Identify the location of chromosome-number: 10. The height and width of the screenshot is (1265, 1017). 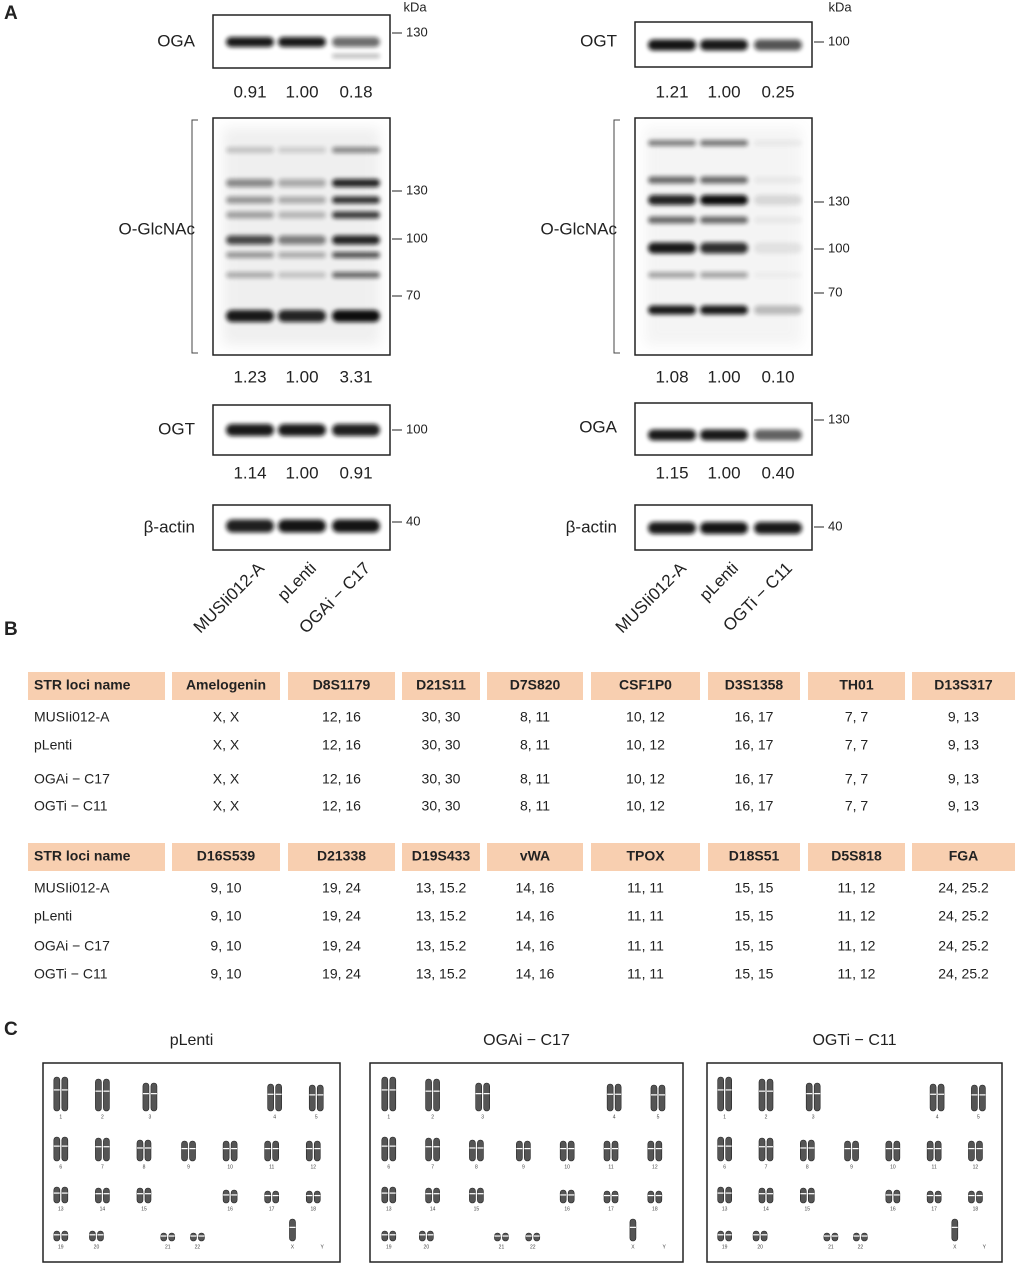
(230, 1167).